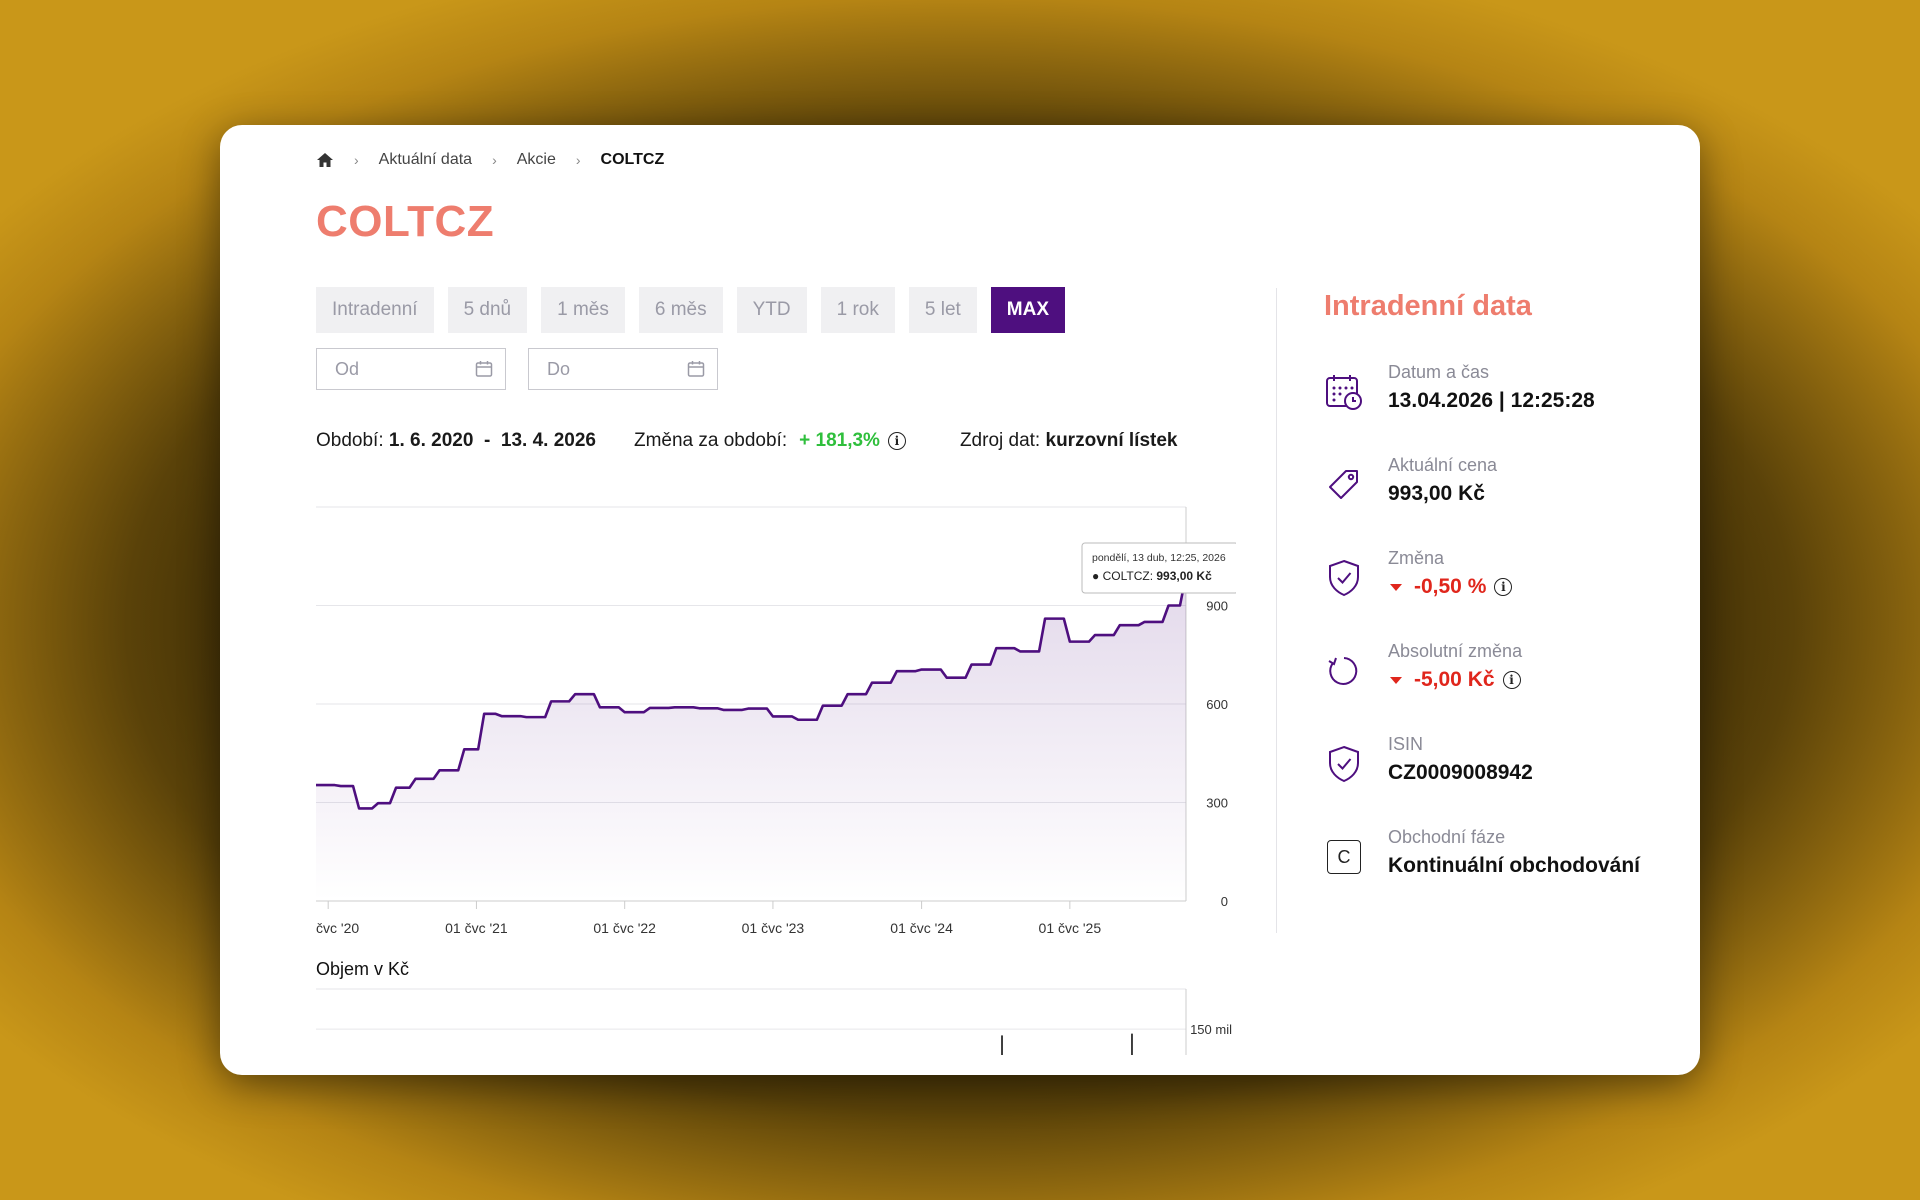  What do you see at coordinates (1416, 558) in the screenshot?
I see `info-label: Změna` at bounding box center [1416, 558].